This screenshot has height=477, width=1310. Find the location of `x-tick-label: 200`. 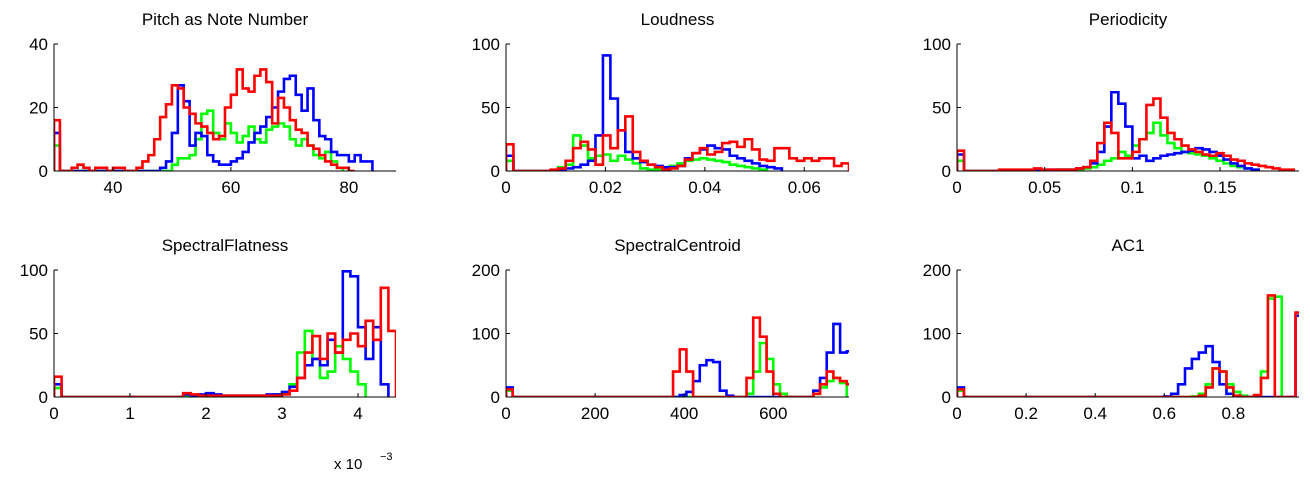

x-tick-label: 200 is located at coordinates (595, 413).